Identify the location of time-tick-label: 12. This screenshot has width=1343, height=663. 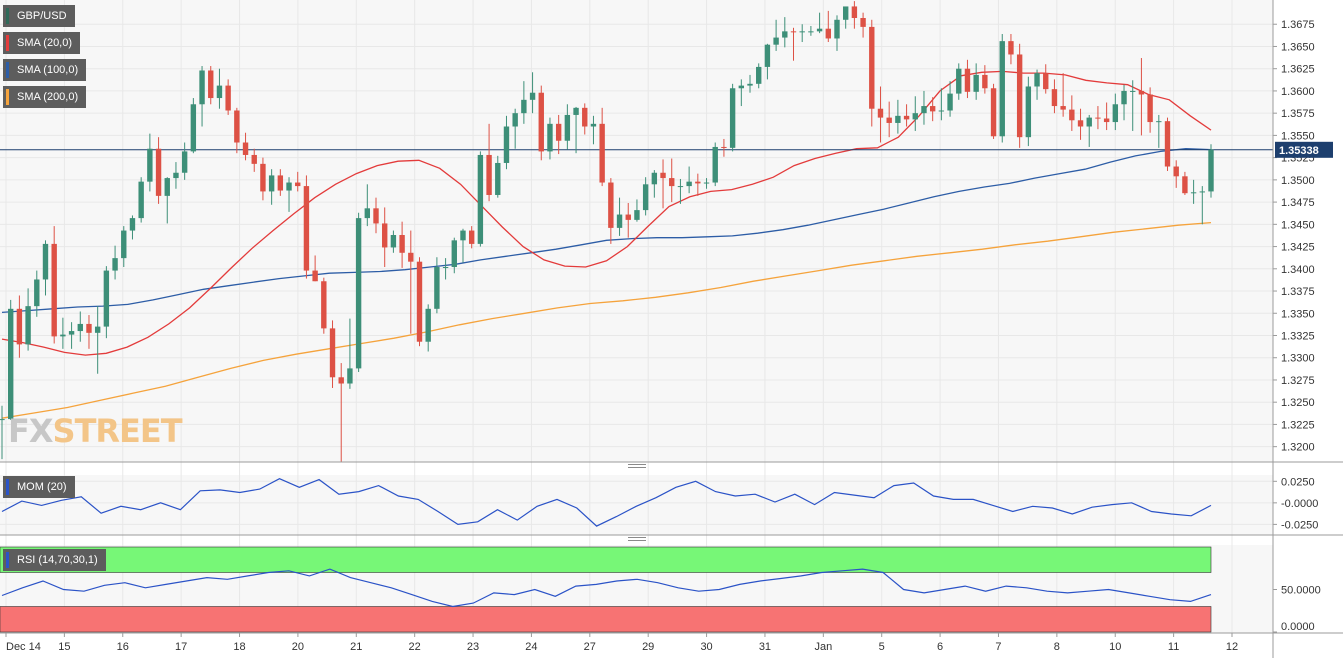
(1232, 647).